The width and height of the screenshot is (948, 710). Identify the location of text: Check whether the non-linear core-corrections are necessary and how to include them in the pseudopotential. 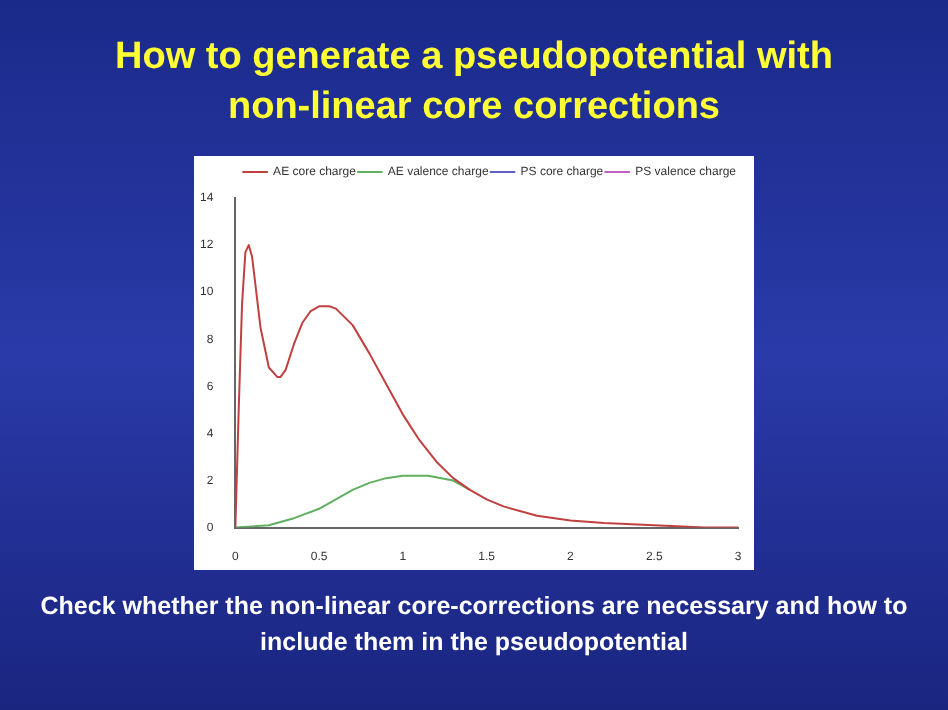
(474, 625).